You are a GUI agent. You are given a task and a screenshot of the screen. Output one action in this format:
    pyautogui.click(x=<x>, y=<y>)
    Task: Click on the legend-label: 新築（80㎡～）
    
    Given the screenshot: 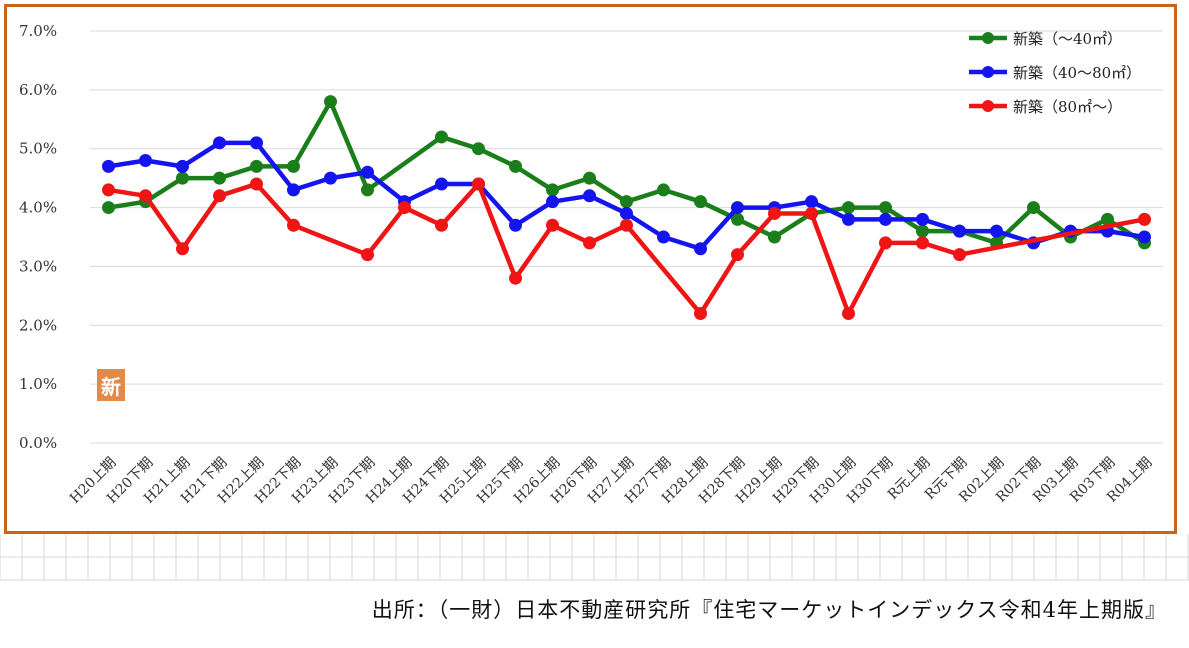 What is the action you would take?
    pyautogui.click(x=1067, y=107)
    